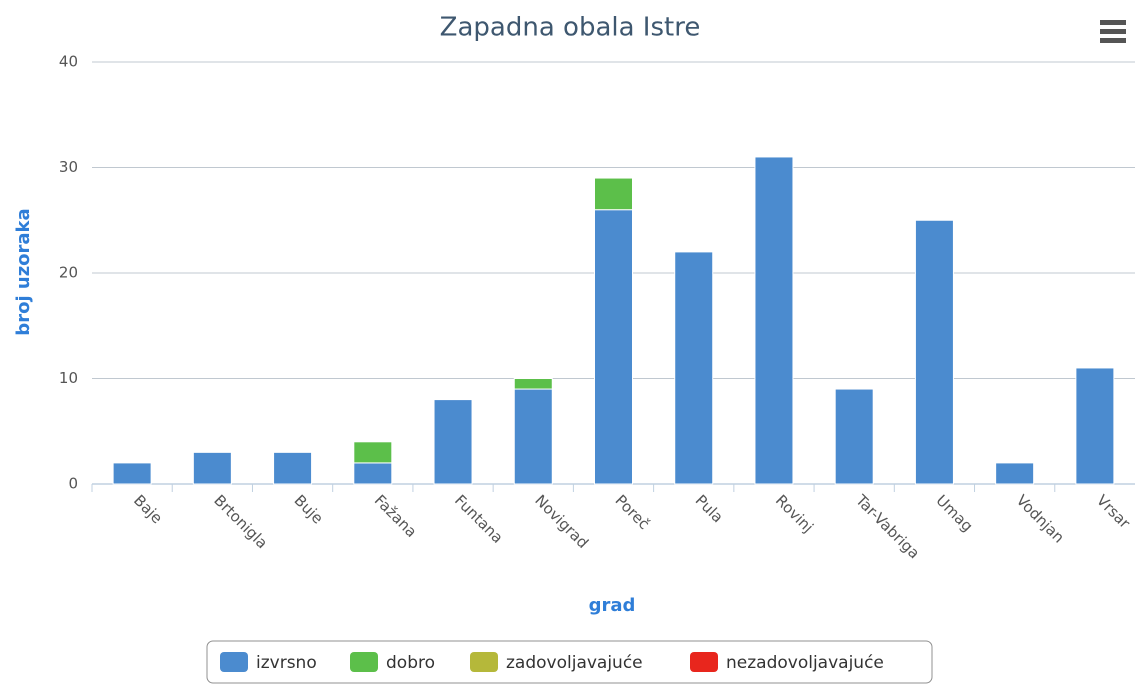 Image resolution: width=1145 pixels, height=686 pixels. Describe the element at coordinates (794, 513) in the screenshot. I see `x-tick-label: Rovinj` at that location.